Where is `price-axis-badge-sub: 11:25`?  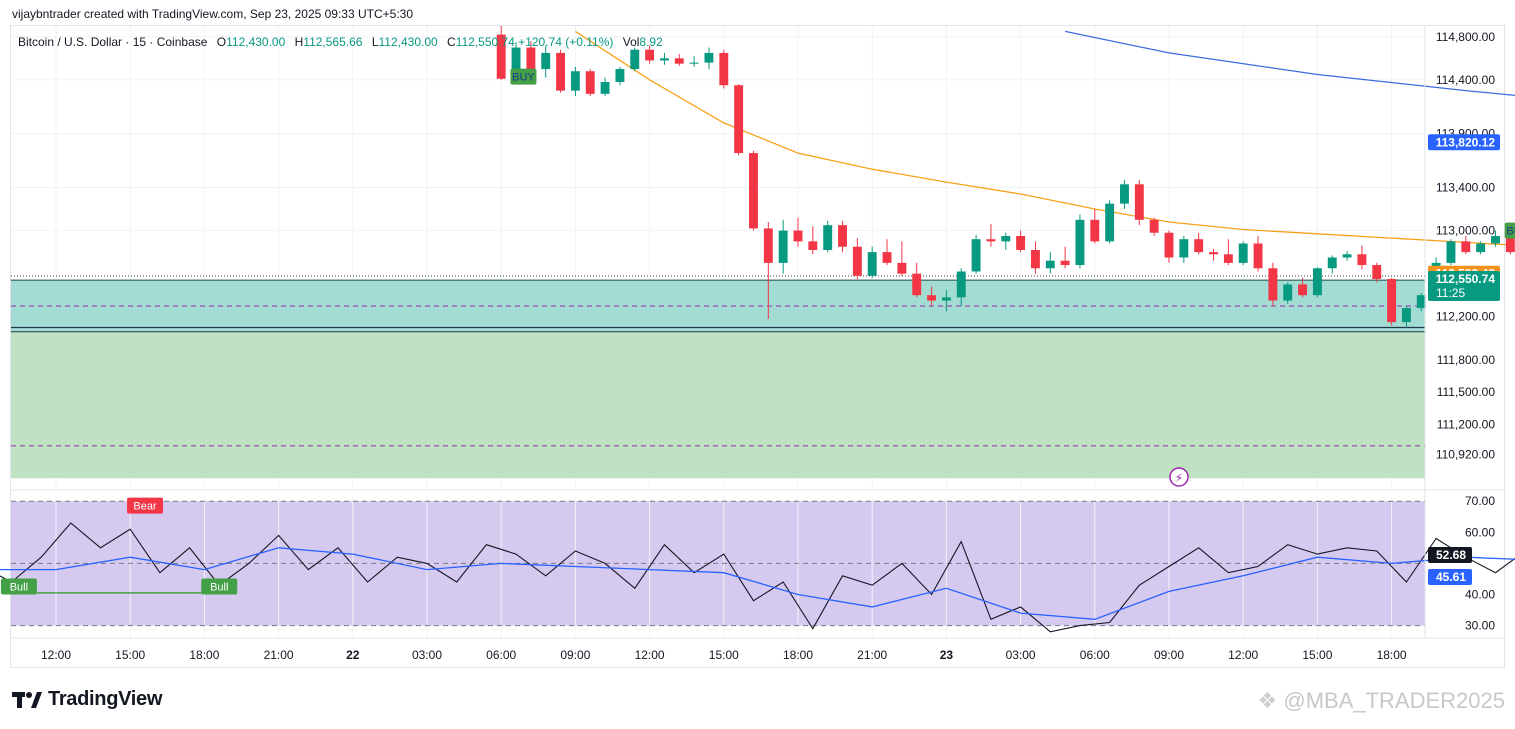
price-axis-badge-sub: 11:25 is located at coordinates (1450, 293).